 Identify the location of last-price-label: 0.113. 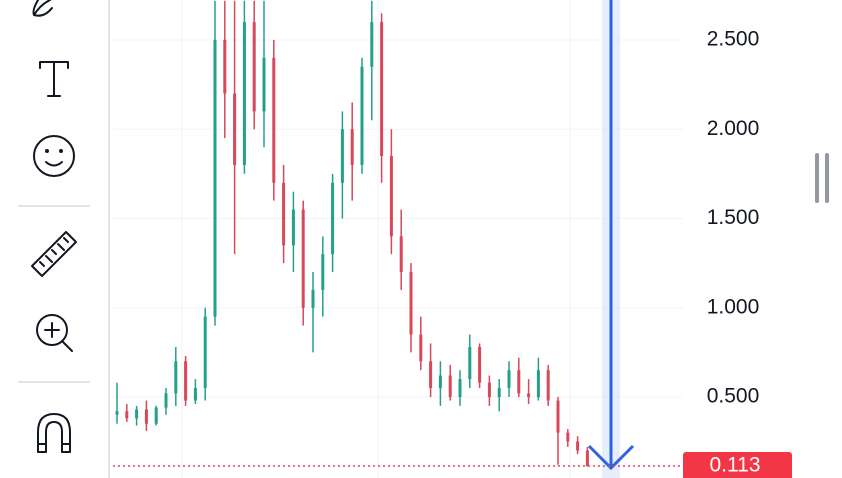
(735, 465).